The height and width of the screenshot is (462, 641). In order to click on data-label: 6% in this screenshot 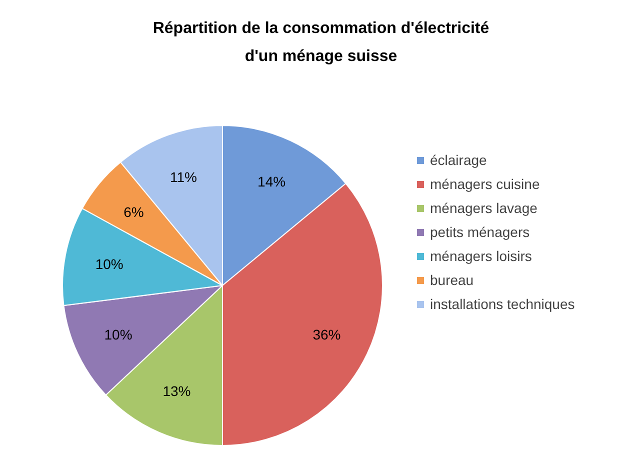, I will do `click(134, 212)`.